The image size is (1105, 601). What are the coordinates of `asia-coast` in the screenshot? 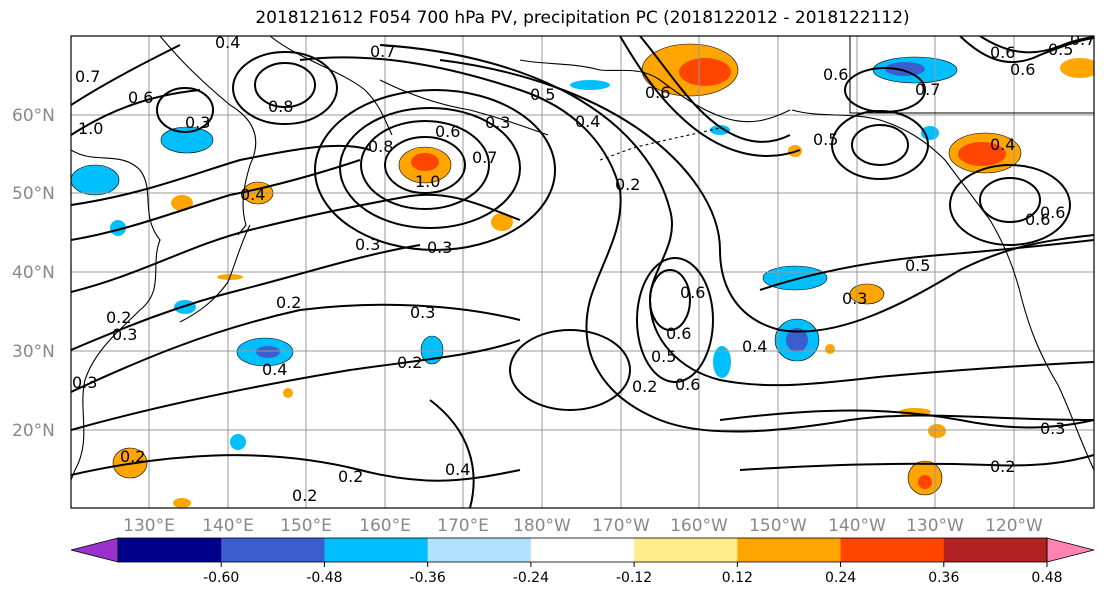 It's located at (116, 315).